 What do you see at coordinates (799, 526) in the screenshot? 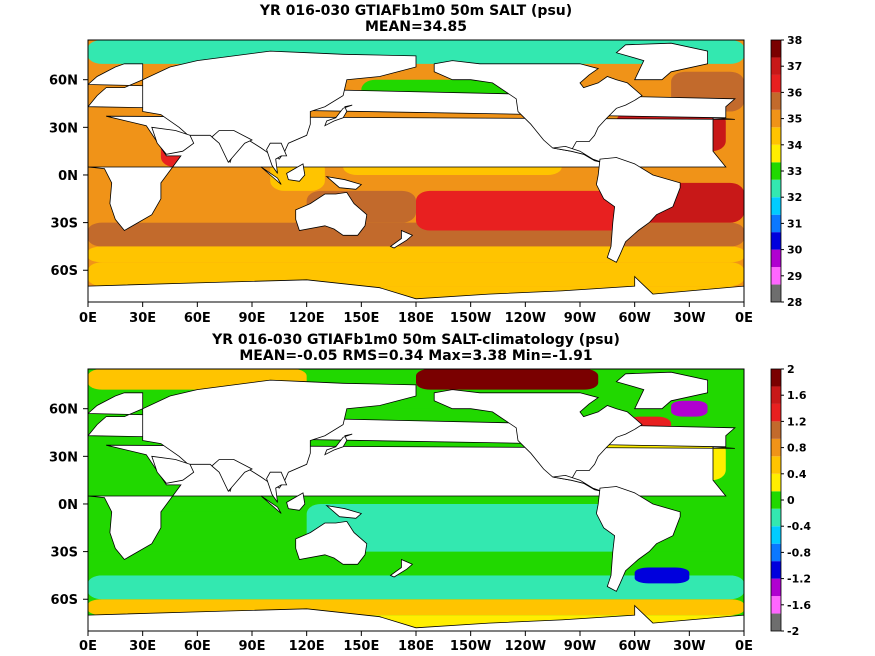
I see `colorbar-label: -0.4` at bounding box center [799, 526].